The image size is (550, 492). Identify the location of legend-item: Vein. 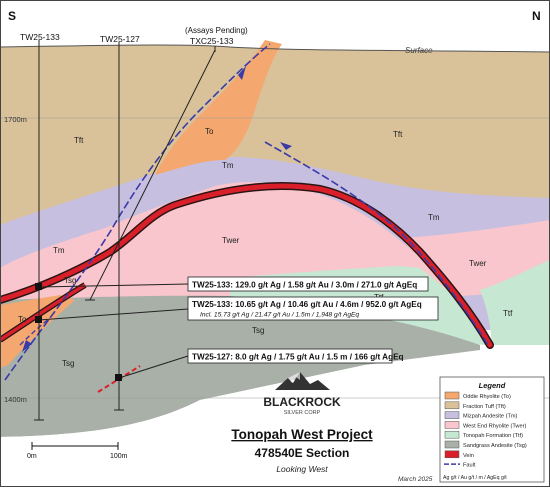
(459, 454).